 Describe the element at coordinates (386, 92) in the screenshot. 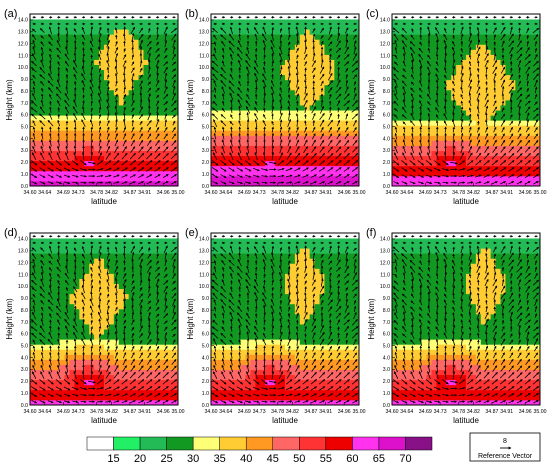

I see `y-tick-label: 8.0` at that location.